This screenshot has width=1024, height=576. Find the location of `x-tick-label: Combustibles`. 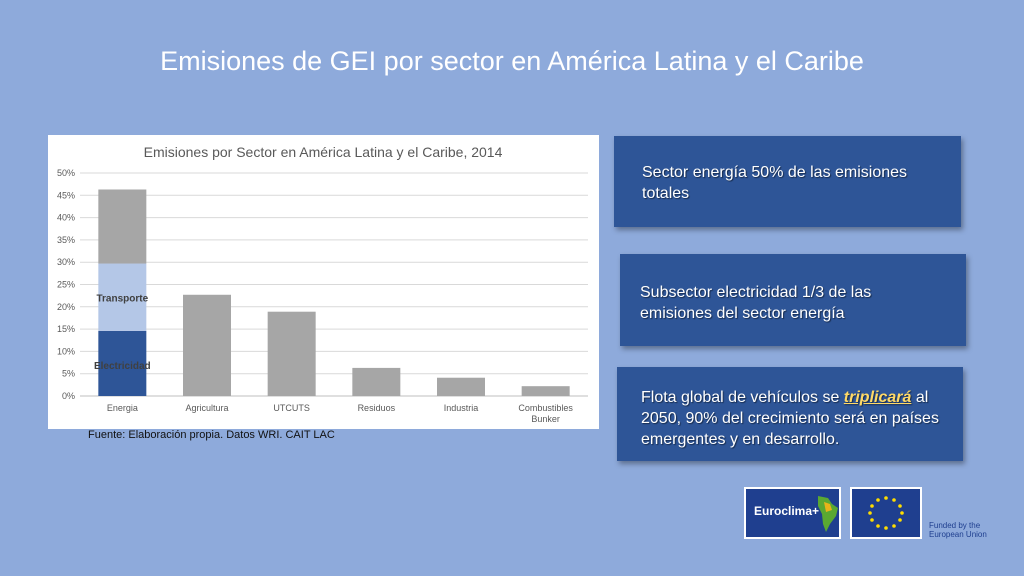

x-tick-label: Combustibles is located at coordinates (545, 408).